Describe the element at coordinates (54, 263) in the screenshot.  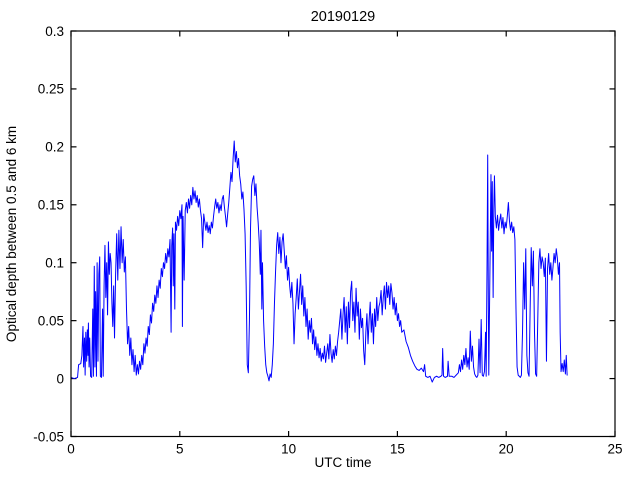
I see `y-tick-label: 0.1` at that location.